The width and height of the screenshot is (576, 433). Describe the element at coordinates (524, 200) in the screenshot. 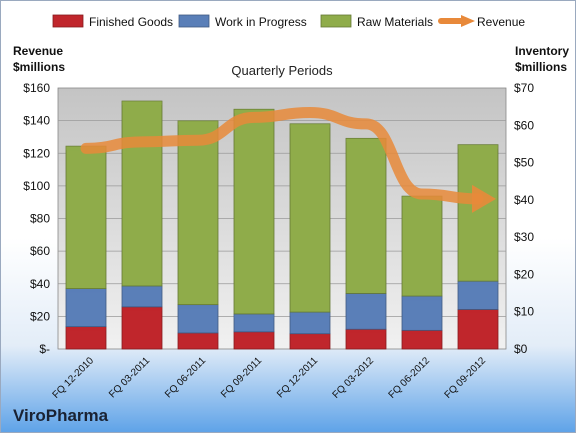

I see `right-tick-label: $40` at that location.